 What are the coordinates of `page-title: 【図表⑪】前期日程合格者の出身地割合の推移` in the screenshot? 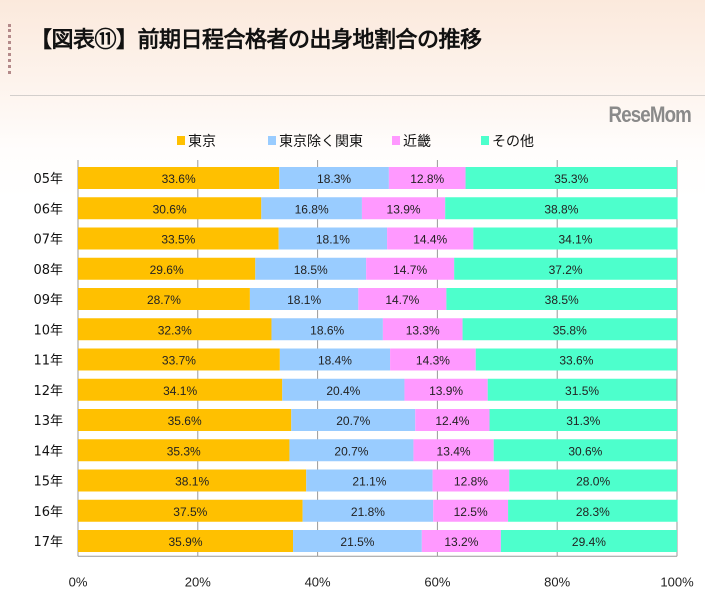 It's located at (256, 40).